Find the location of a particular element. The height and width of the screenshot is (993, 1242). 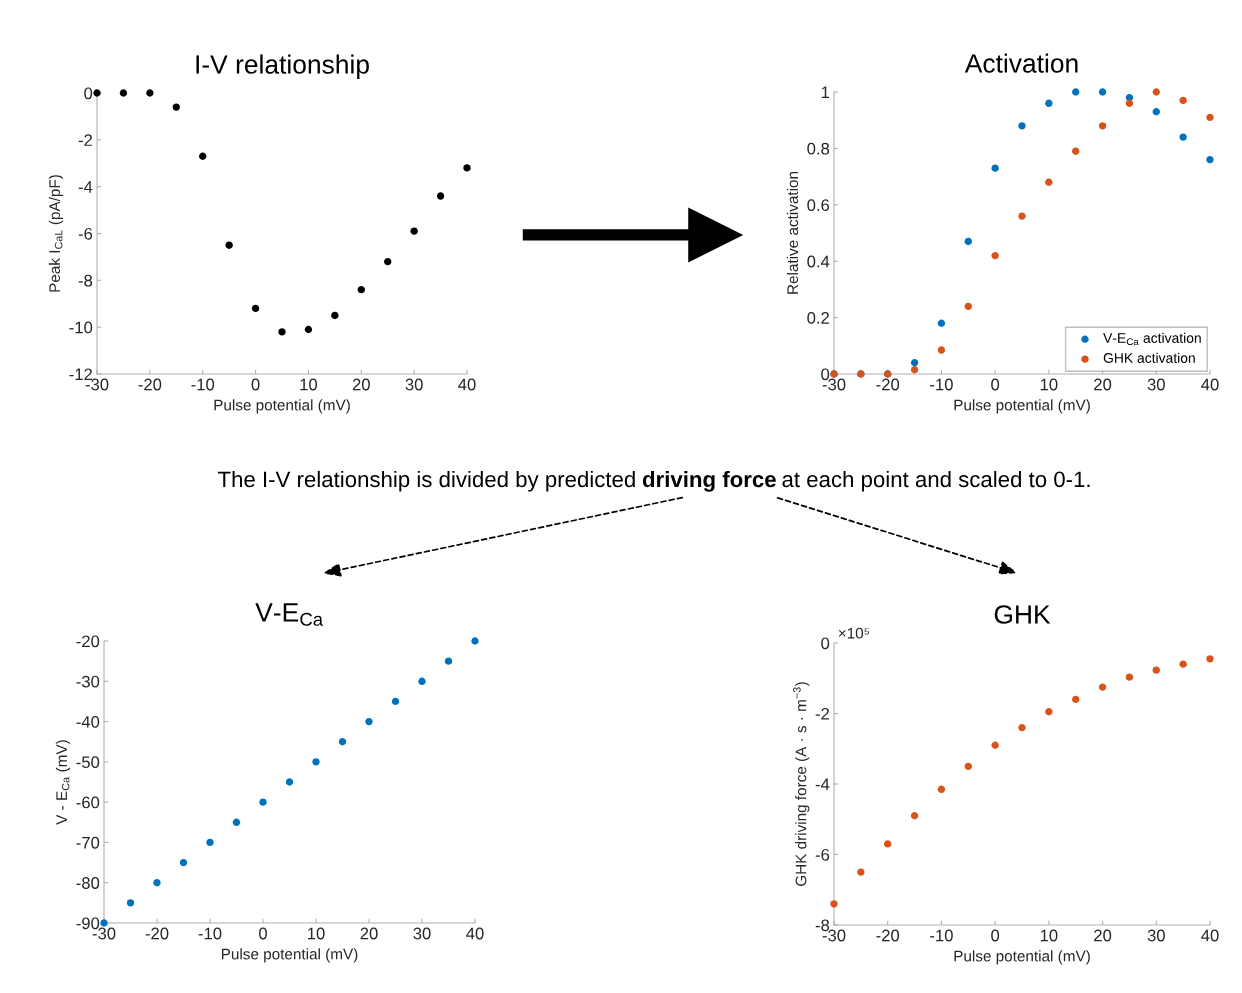

y-tick-label: -80 is located at coordinates (88, 883).